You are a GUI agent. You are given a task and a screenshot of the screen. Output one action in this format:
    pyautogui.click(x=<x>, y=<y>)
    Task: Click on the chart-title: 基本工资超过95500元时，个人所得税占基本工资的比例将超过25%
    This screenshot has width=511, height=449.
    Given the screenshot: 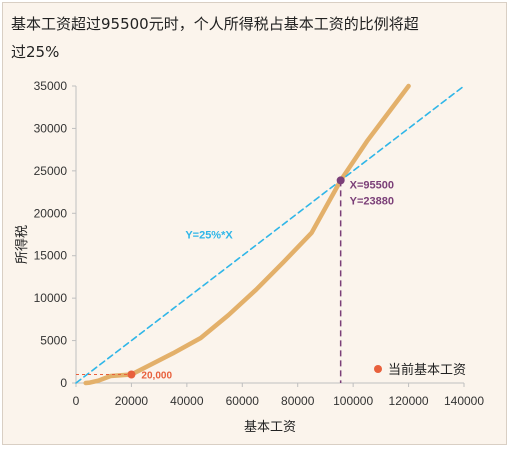 What is the action you would take?
    pyautogui.click(x=215, y=38)
    